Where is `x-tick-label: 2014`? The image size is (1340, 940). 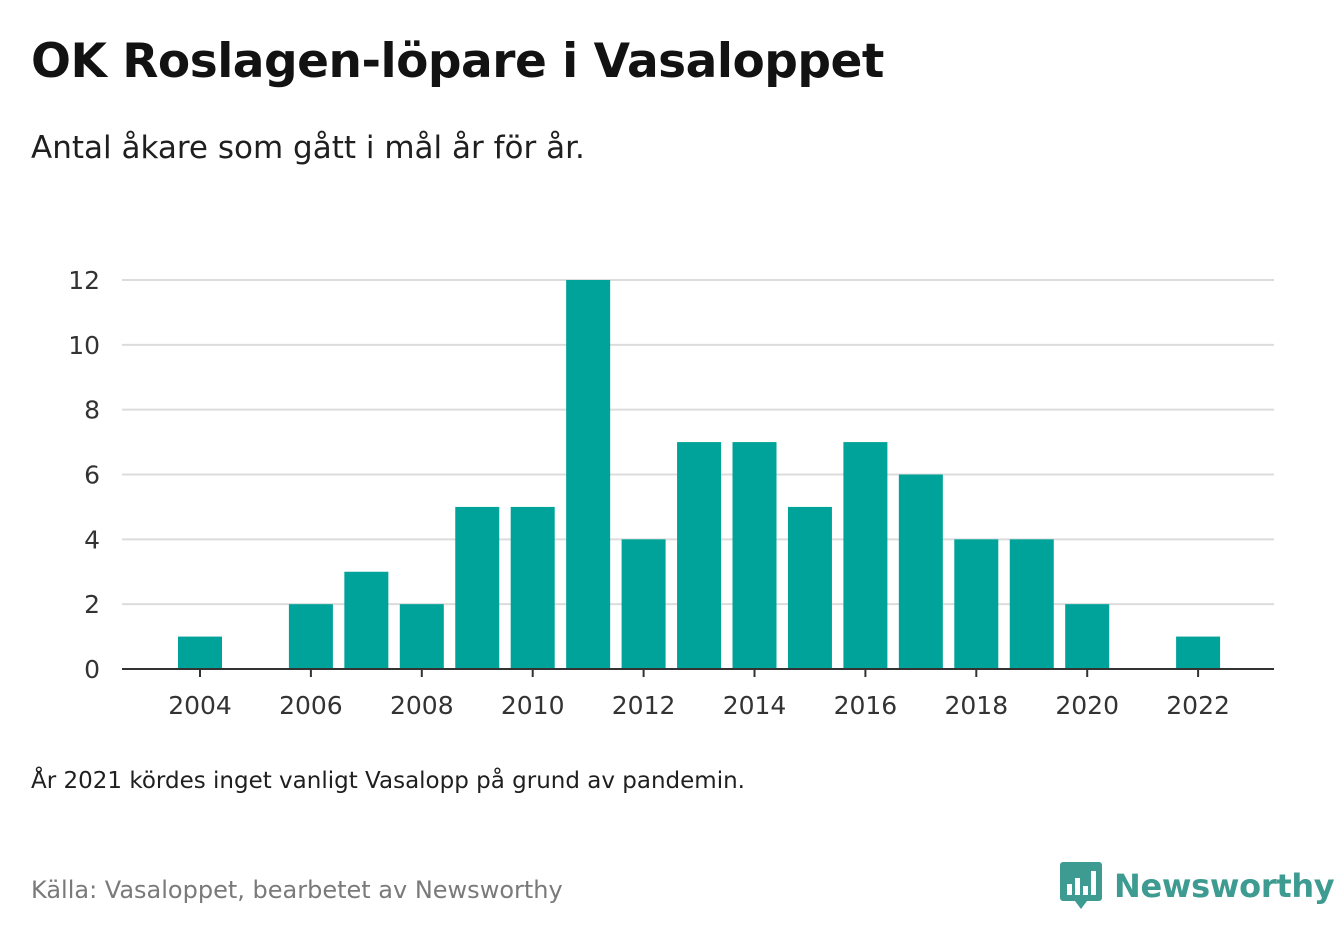 x-tick-label: 2014 is located at coordinates (755, 705).